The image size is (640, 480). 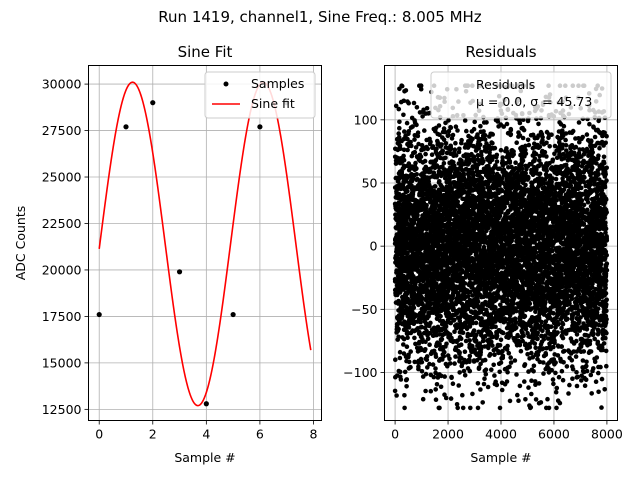 What do you see at coordinates (204, 457) in the screenshot?
I see `sine-fit-xlabel: Sample #` at bounding box center [204, 457].